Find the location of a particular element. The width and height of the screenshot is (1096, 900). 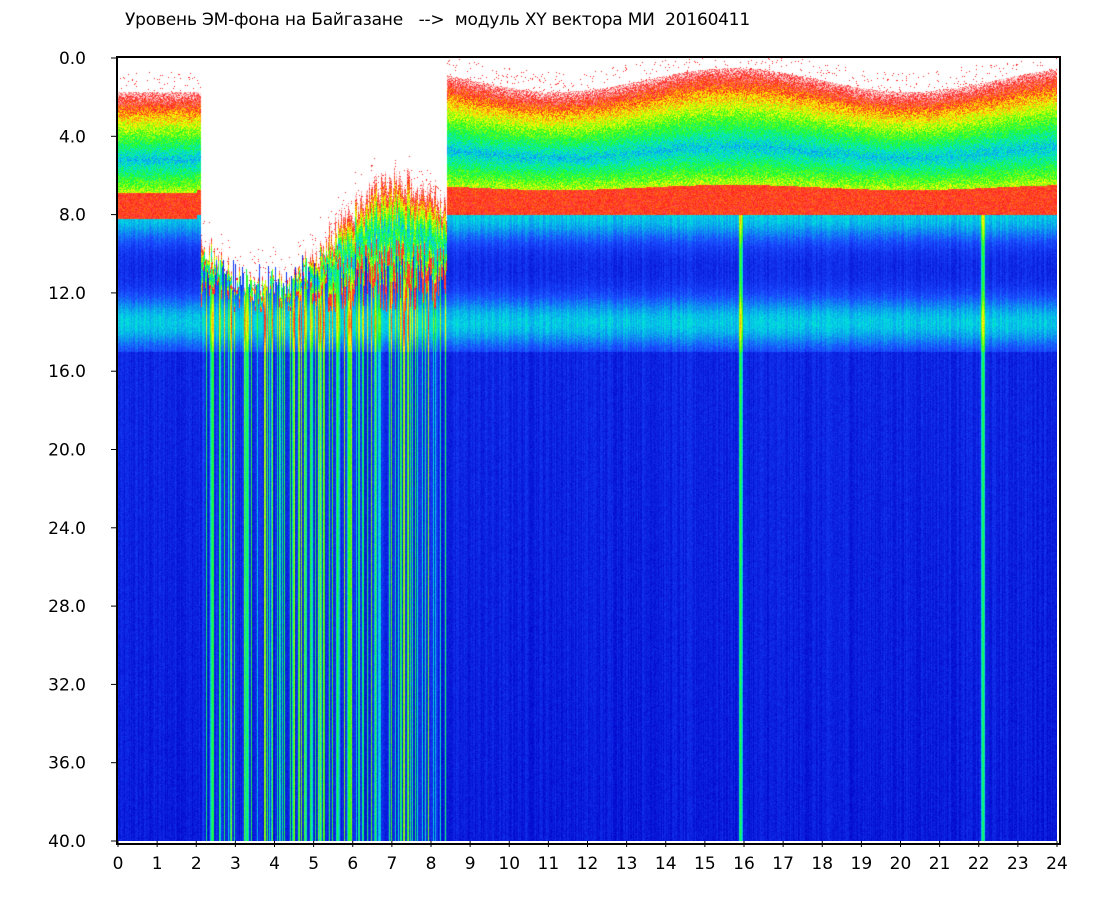

x-tick-label: 13 is located at coordinates (627, 864).